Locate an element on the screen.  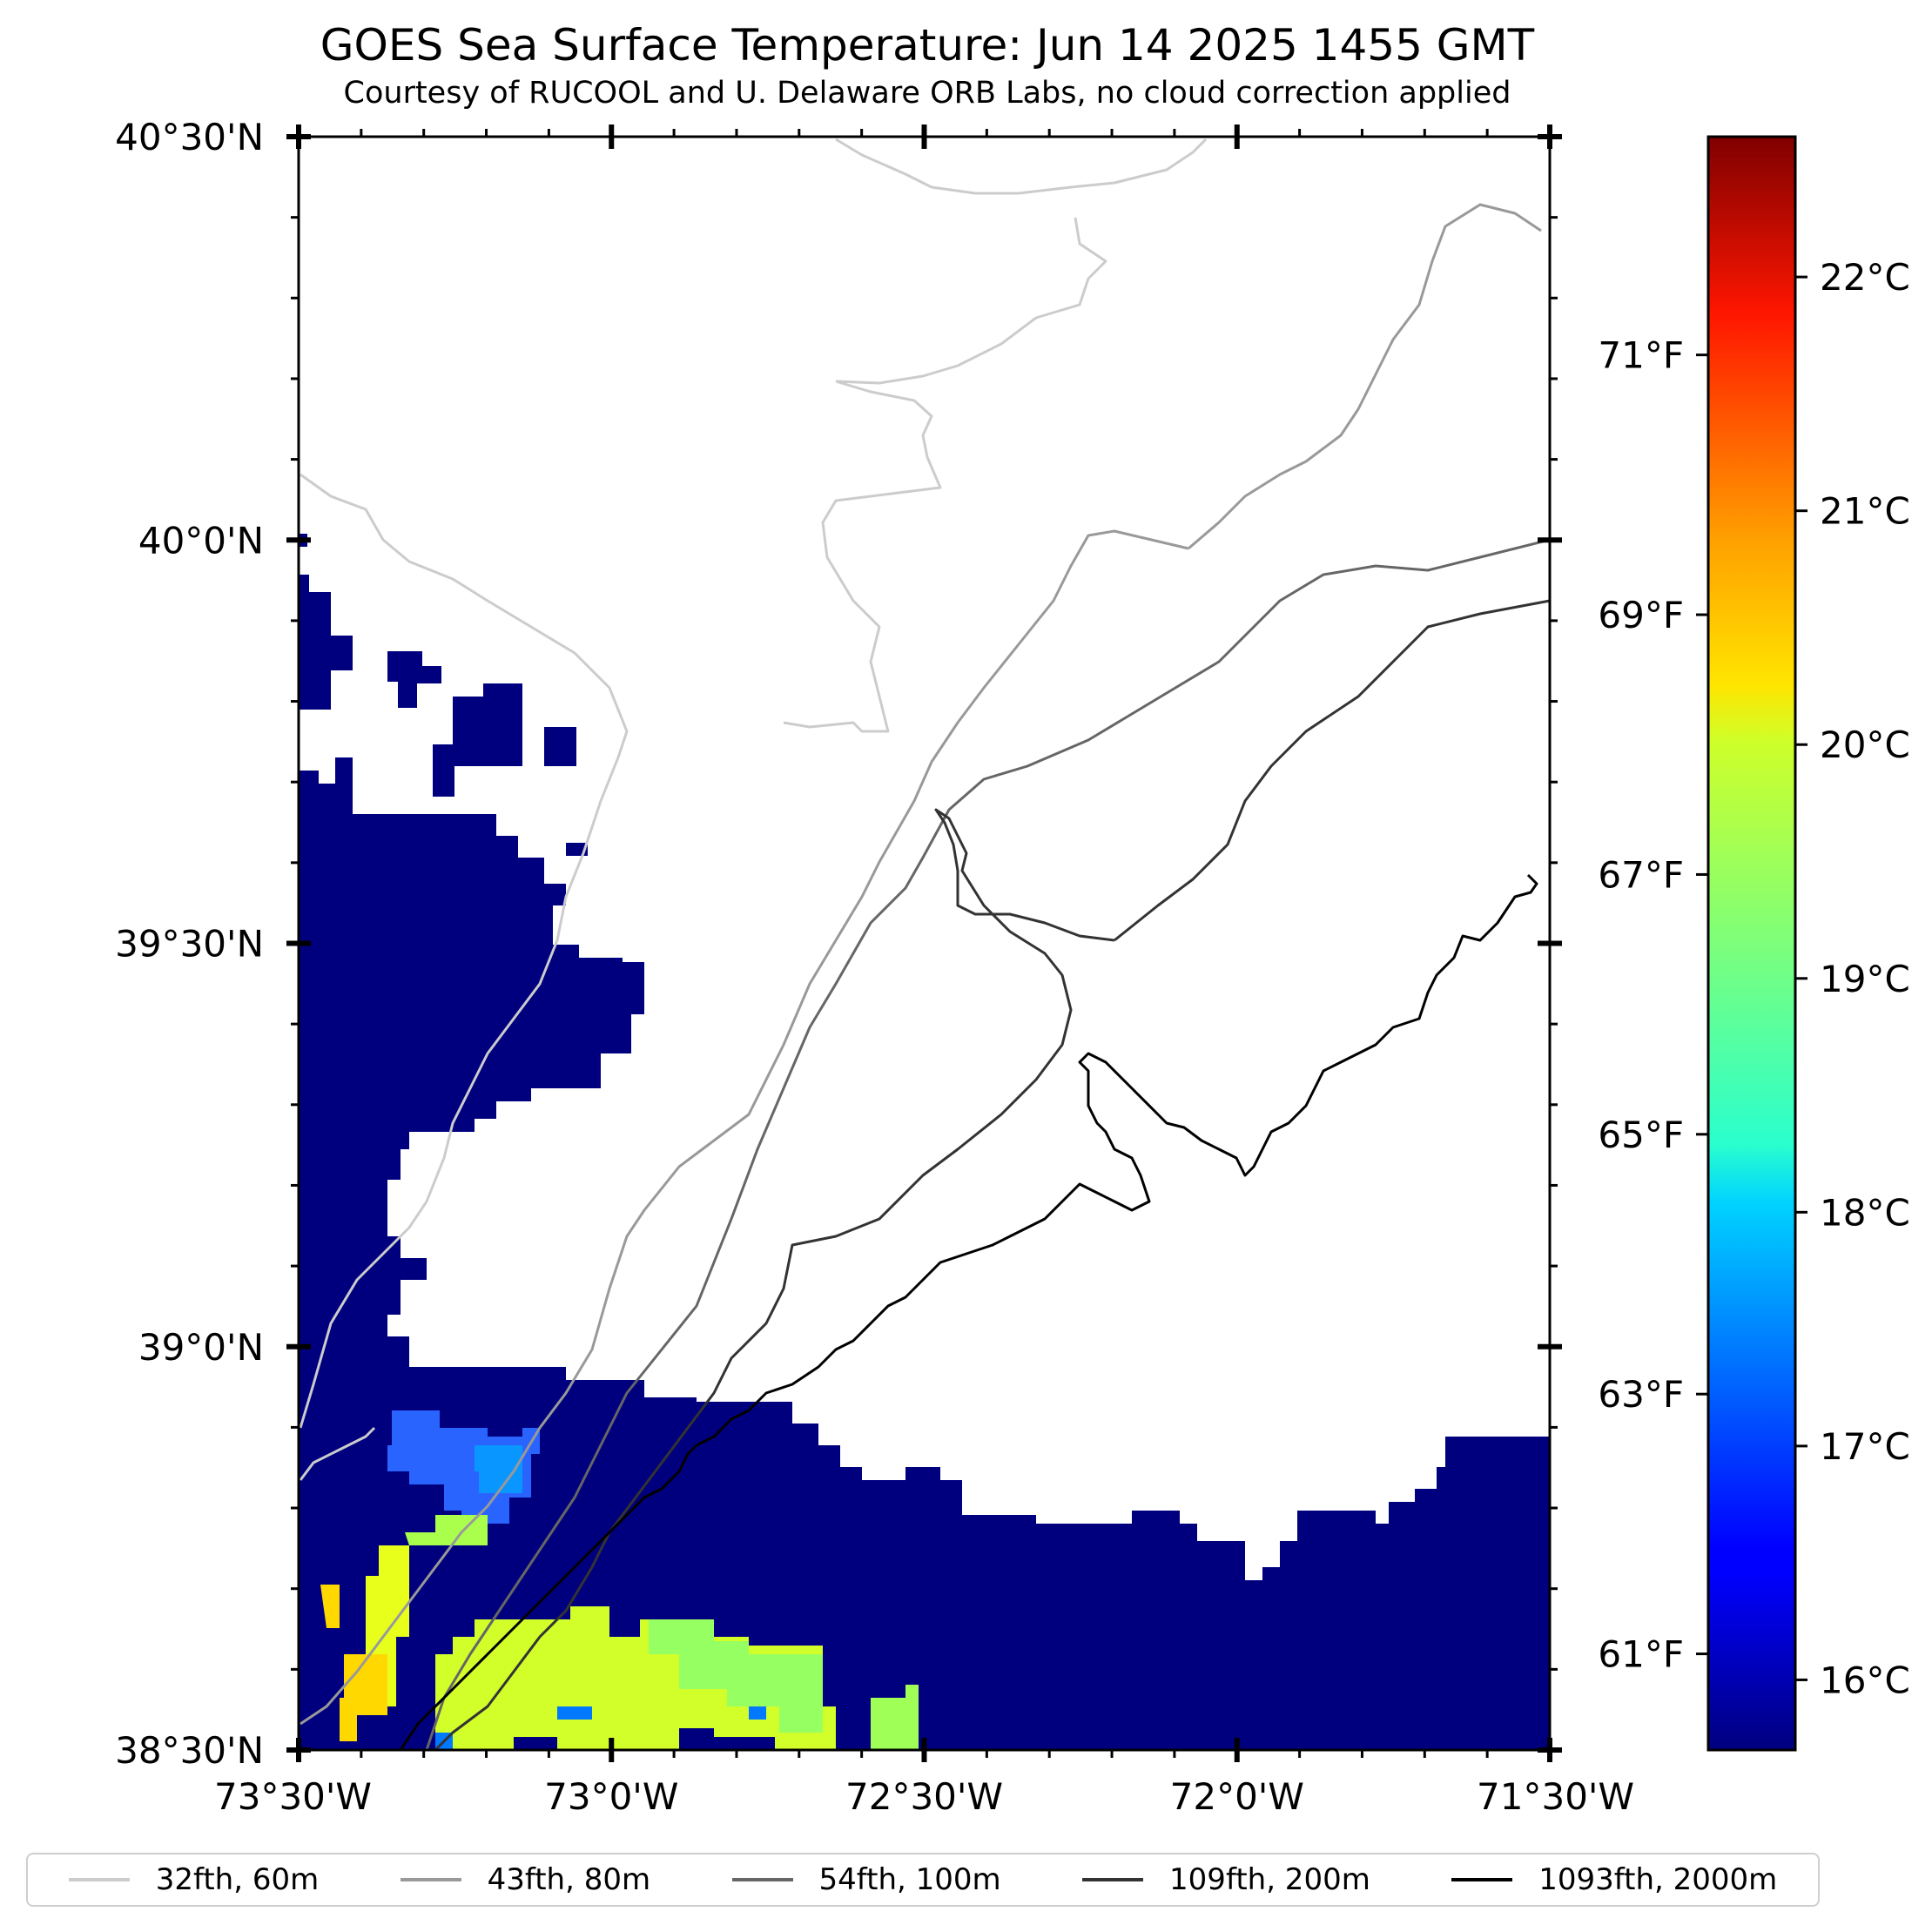
fahrenheit-label: 65°F is located at coordinates (1641, 1135).